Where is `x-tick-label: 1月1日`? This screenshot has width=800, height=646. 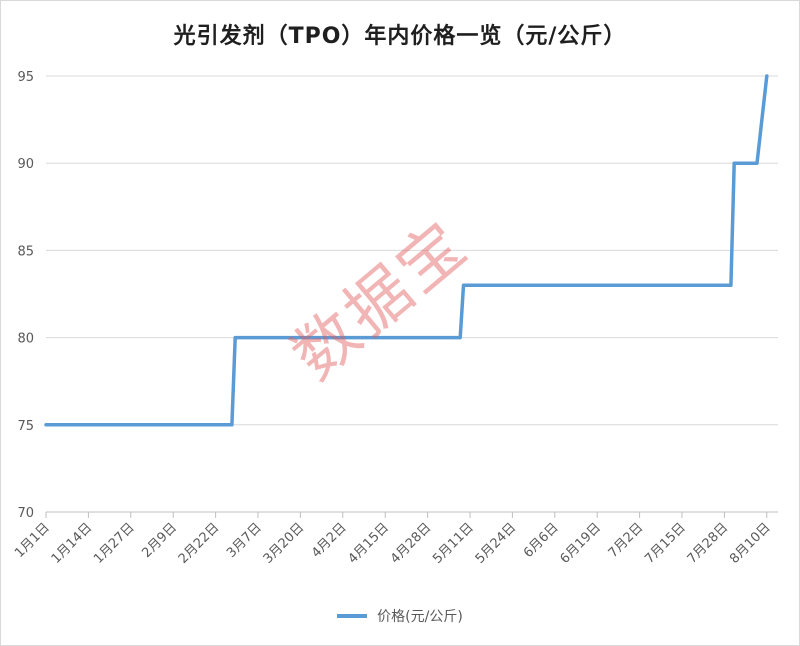
x-tick-label: 1月1日 is located at coordinates (32, 540).